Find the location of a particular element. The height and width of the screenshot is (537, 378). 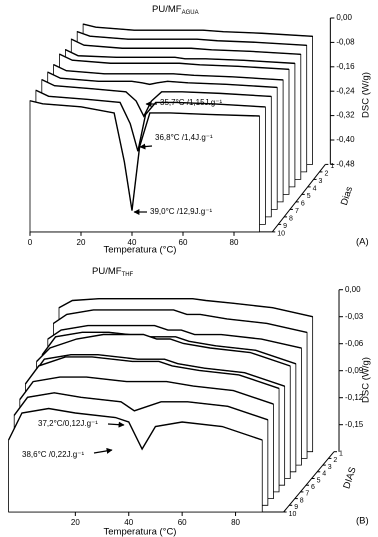

z-axis-label: DIAS is located at coordinates (349, 478).